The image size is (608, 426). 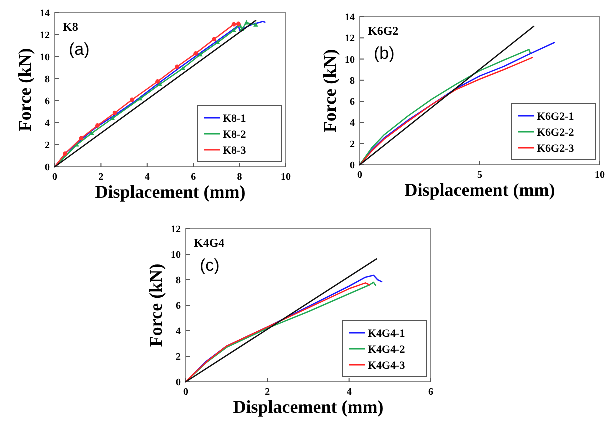 What do you see at coordinates (235, 151) in the screenshot?
I see `legend-label: K8-3` at bounding box center [235, 151].